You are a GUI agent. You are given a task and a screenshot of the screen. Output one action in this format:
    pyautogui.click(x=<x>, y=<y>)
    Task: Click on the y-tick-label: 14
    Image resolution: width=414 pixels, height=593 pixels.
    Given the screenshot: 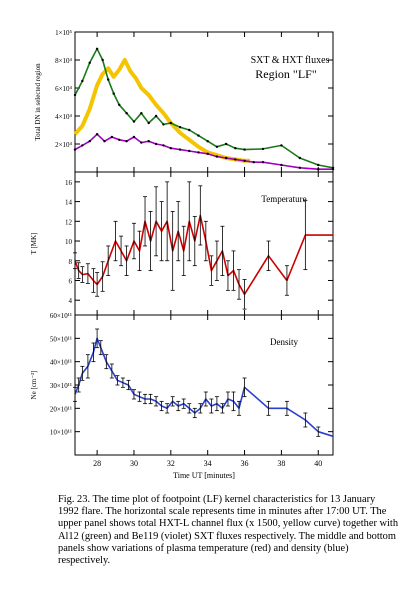 What is the action you would take?
    pyautogui.click(x=69, y=203)
    